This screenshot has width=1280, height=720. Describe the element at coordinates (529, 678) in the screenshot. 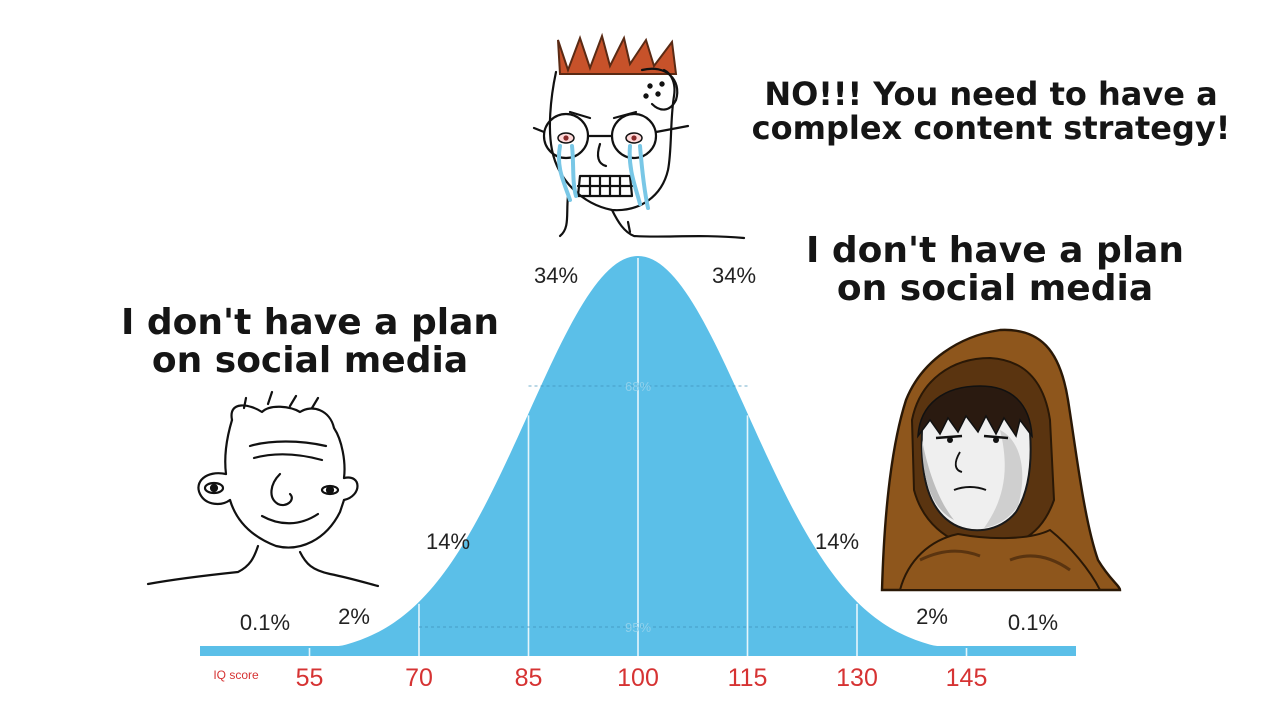

I see `x-tick-85: 85` at that location.